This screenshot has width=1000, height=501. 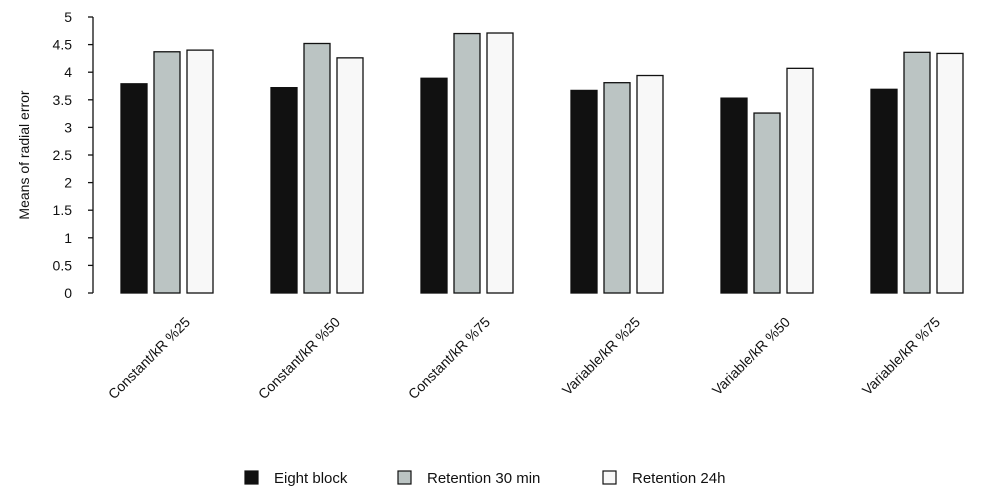 I want to click on x-category-label: Variable/kR %25, so click(x=601, y=356).